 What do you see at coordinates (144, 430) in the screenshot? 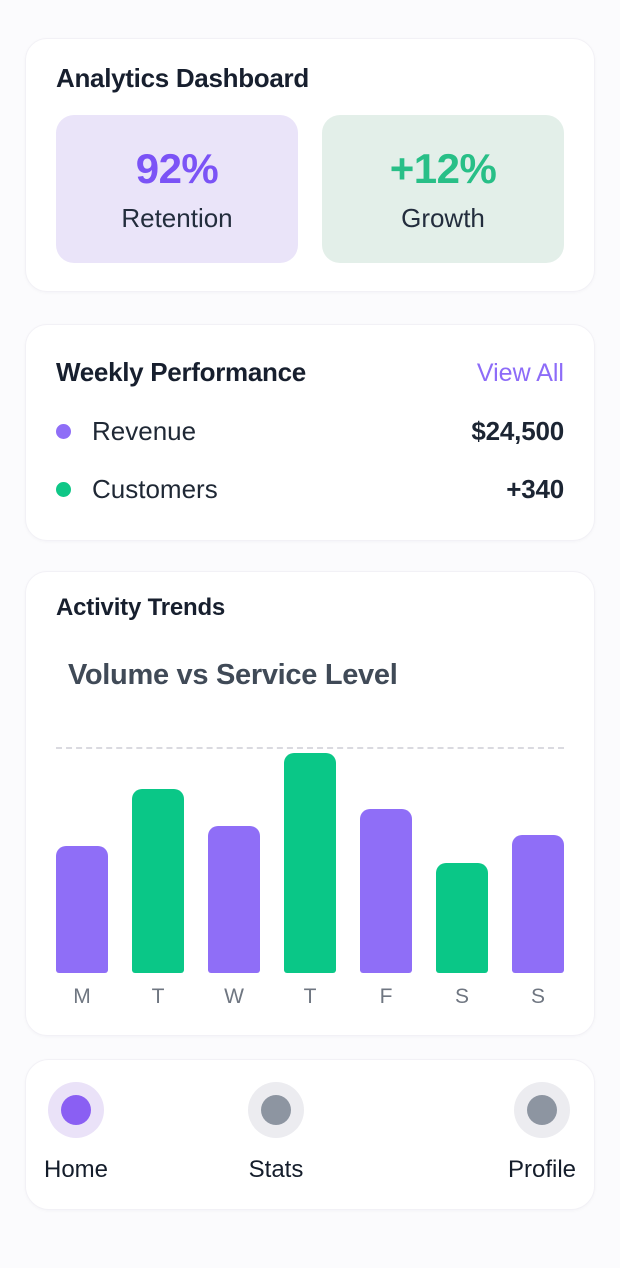
I see `revenue-label: Revenue` at bounding box center [144, 430].